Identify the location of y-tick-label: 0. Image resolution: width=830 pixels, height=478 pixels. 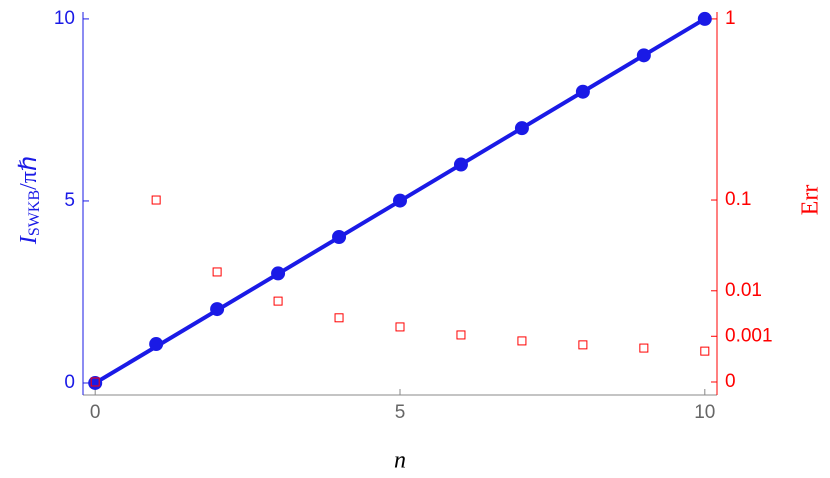
(69, 382).